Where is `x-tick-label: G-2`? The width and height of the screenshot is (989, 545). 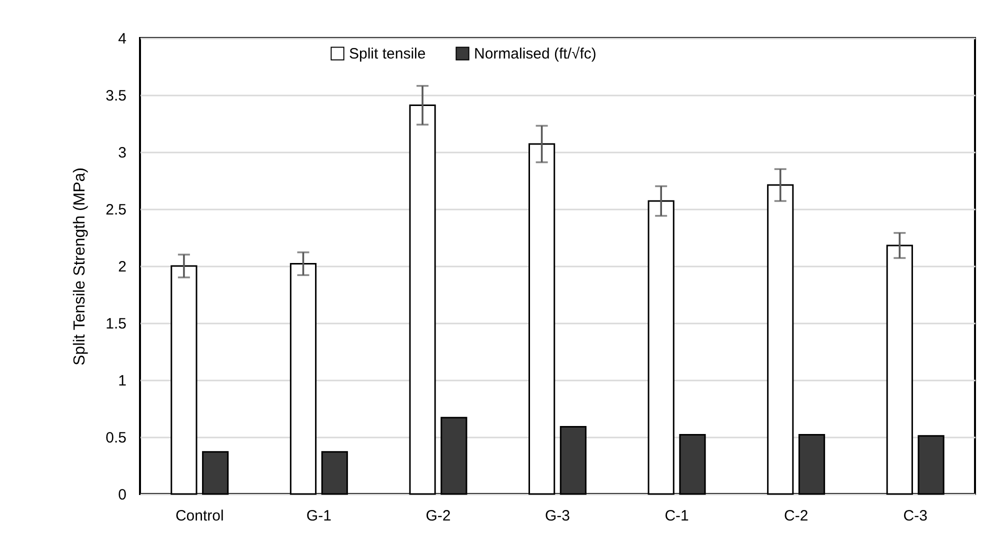
x-tick-label: G-2 is located at coordinates (438, 516).